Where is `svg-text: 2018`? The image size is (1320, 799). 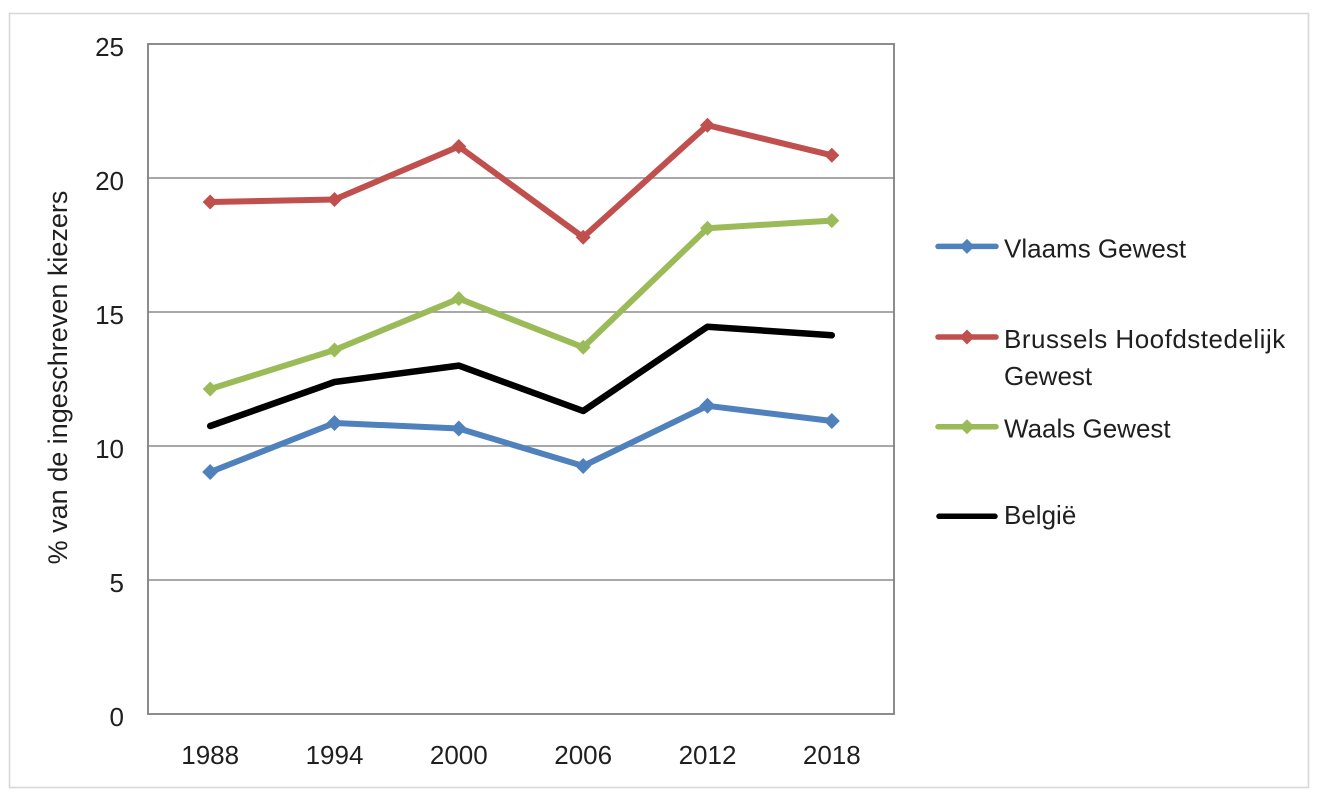
svg-text: 2018 is located at coordinates (832, 755).